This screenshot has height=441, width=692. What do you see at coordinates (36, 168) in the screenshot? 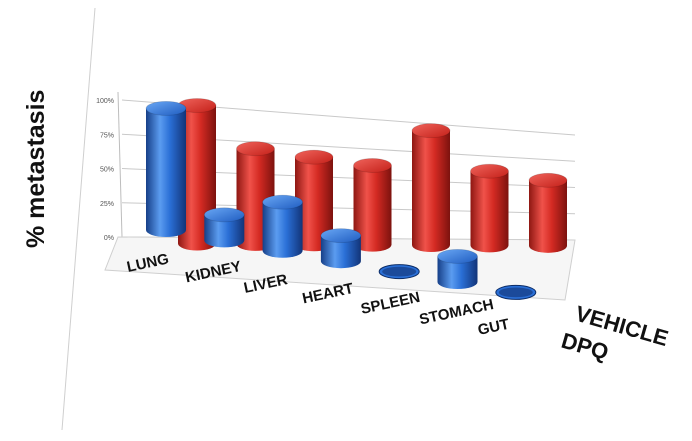
I see `y-axis-label: % metastasis` at bounding box center [36, 168].